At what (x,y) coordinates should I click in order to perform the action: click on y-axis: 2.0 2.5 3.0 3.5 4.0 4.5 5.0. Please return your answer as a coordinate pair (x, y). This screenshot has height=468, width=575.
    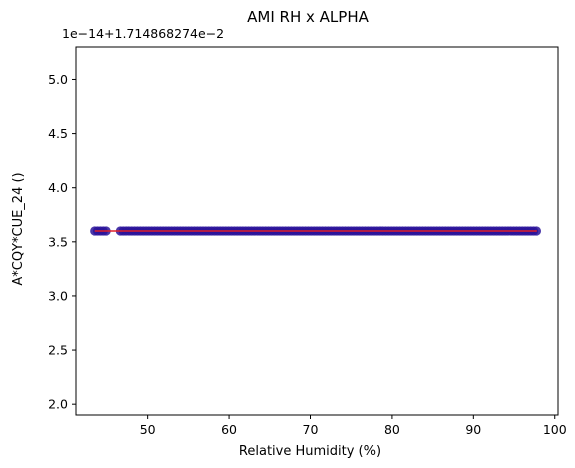
    Looking at the image, I should click on (62, 242).